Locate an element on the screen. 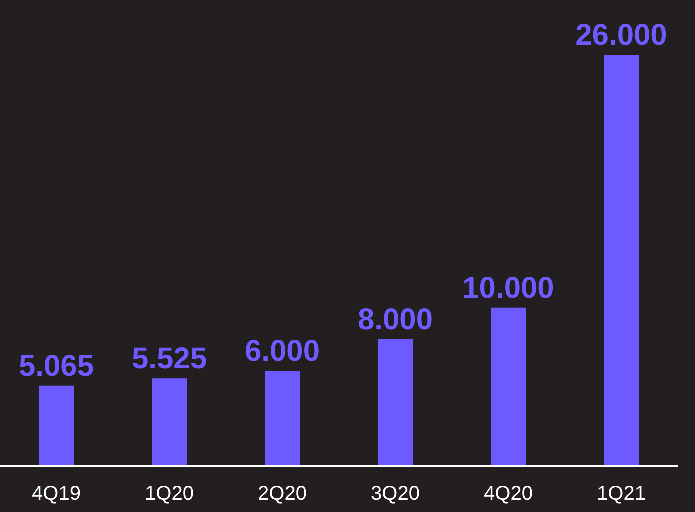 The height and width of the screenshot is (512, 695). x-tick-label: 4Q20 is located at coordinates (508, 494).